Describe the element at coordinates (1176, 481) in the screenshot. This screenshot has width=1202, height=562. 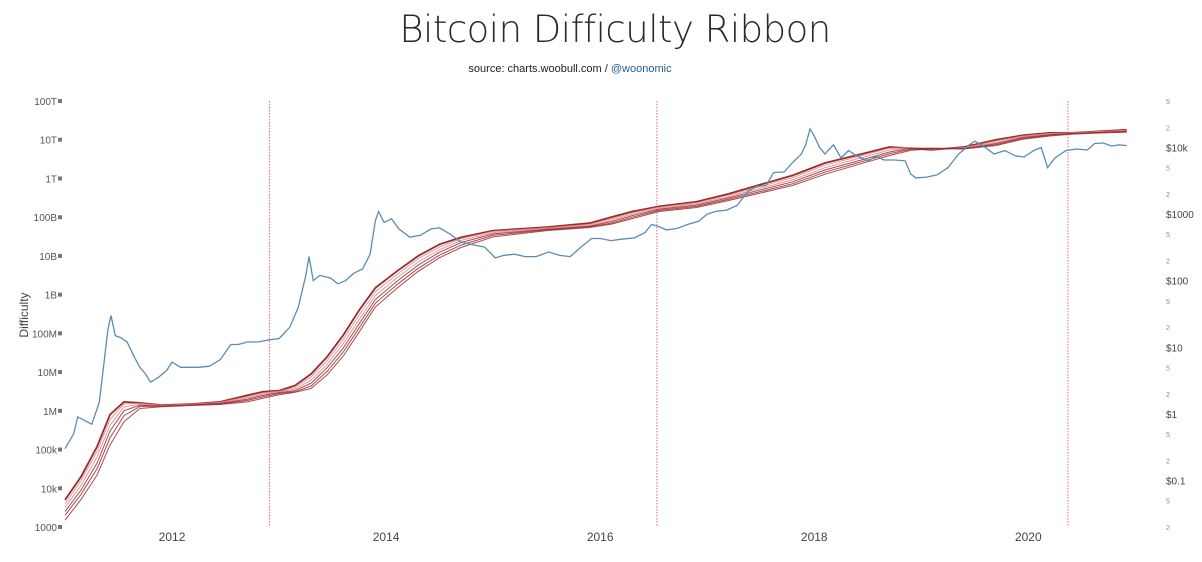
I see `right-tick-label: $0.1` at that location.